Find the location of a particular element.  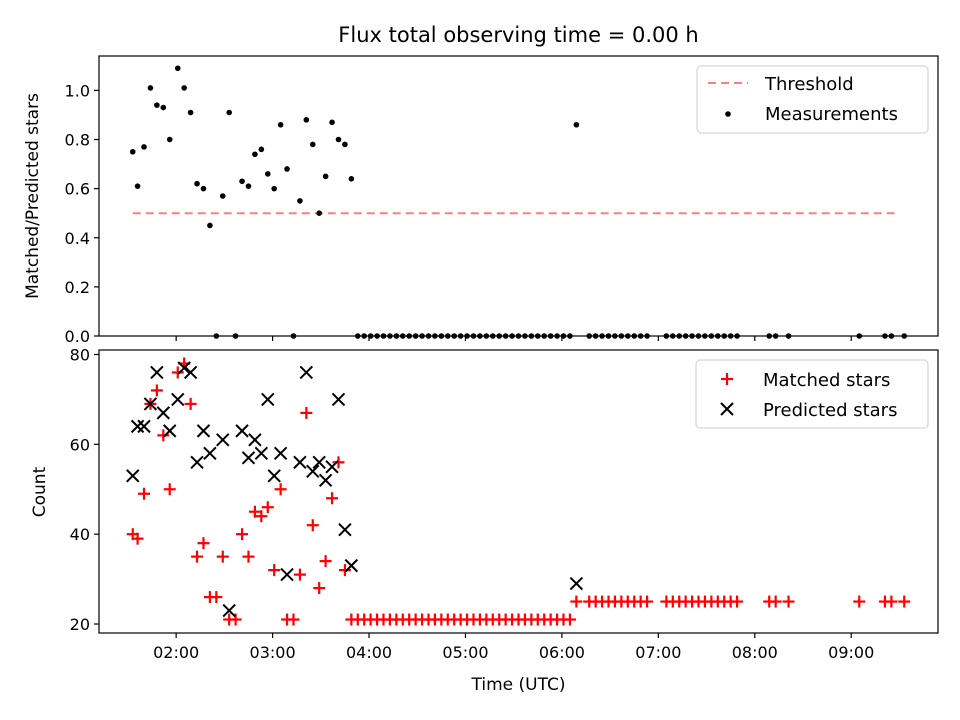

bottom-legend-box is located at coordinates (812, 394).